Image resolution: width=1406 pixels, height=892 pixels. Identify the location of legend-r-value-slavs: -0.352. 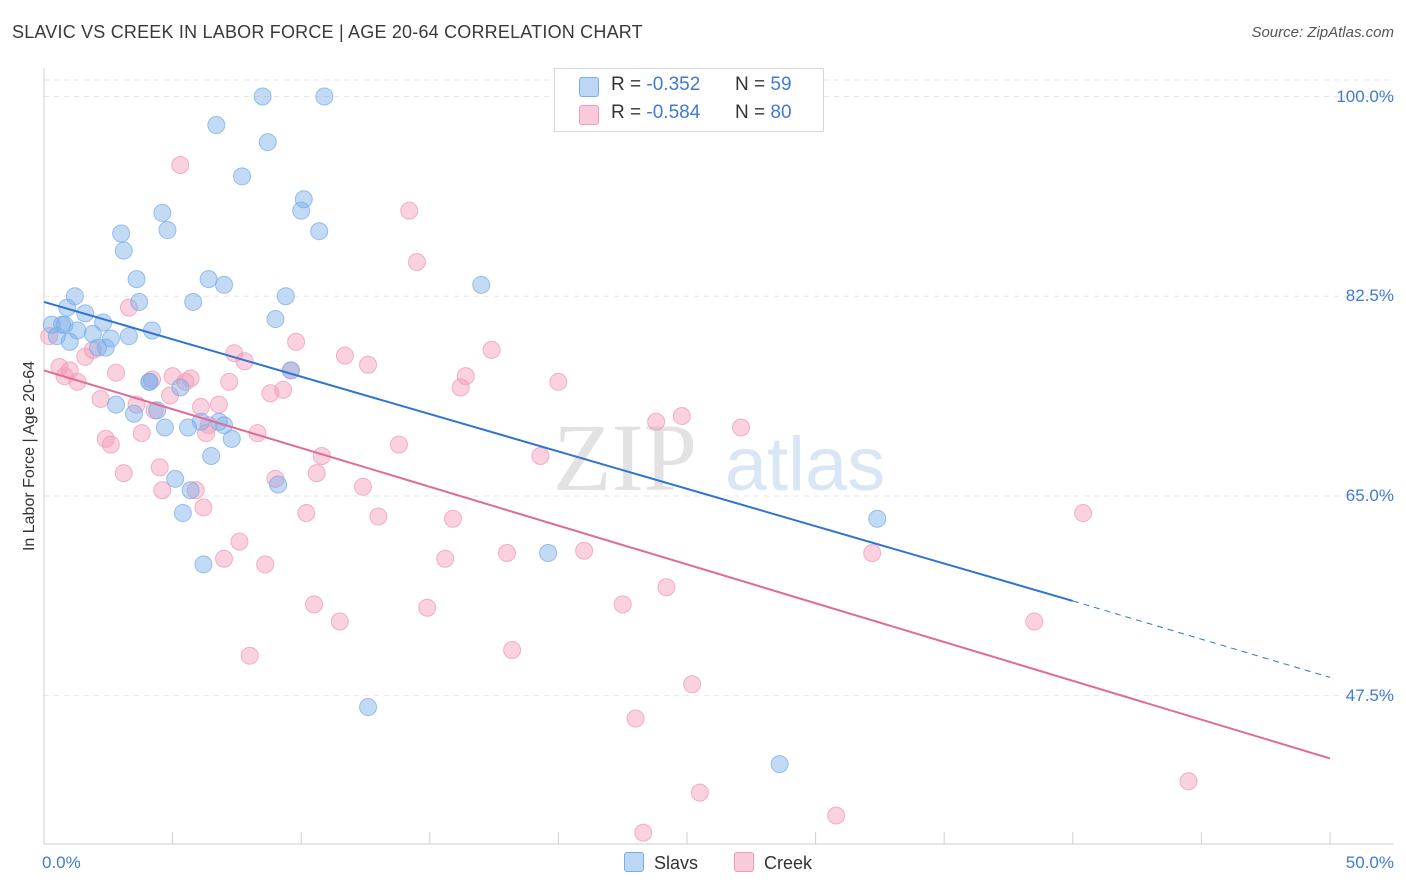
(673, 84).